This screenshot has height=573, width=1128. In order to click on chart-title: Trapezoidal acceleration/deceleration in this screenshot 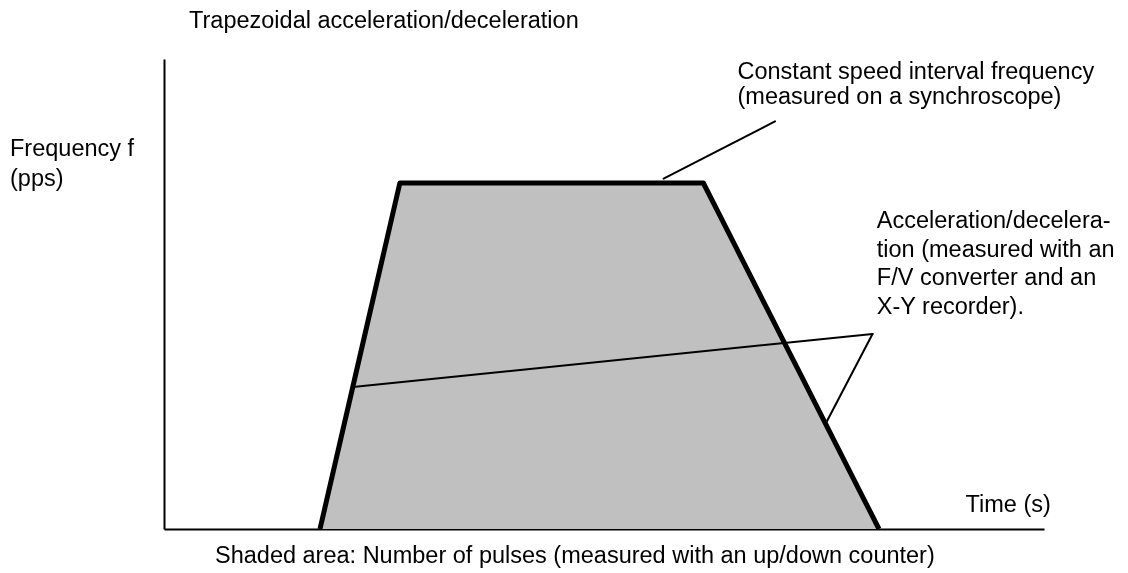, I will do `click(384, 19)`.